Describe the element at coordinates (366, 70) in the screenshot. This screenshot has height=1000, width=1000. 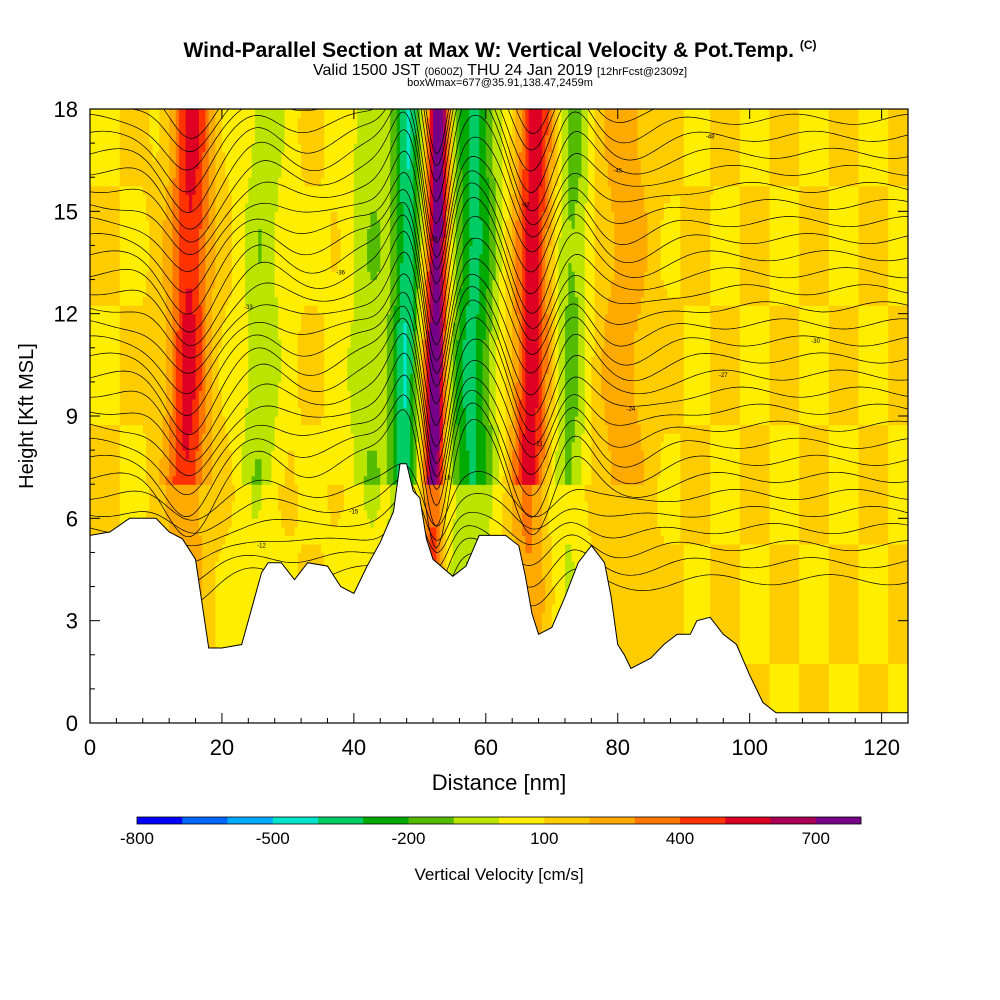
I see `valid-time: Valid 1500 JST` at that location.